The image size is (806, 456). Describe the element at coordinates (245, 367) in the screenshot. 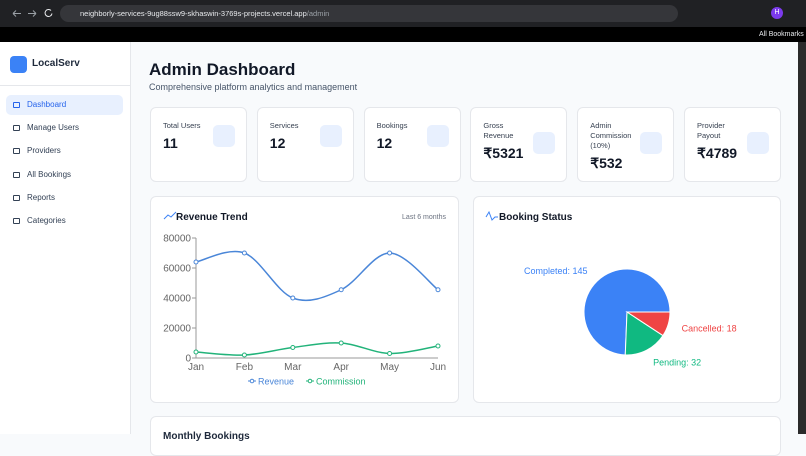

I see `x-tick-label: Feb` at that location.